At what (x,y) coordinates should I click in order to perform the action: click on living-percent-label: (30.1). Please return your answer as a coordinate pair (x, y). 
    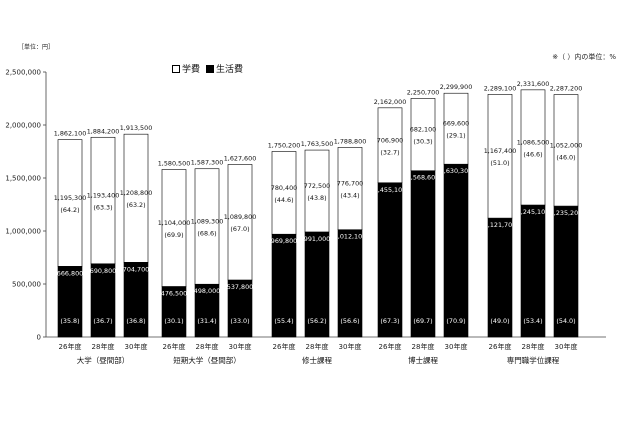
    Looking at the image, I should click on (173, 321).